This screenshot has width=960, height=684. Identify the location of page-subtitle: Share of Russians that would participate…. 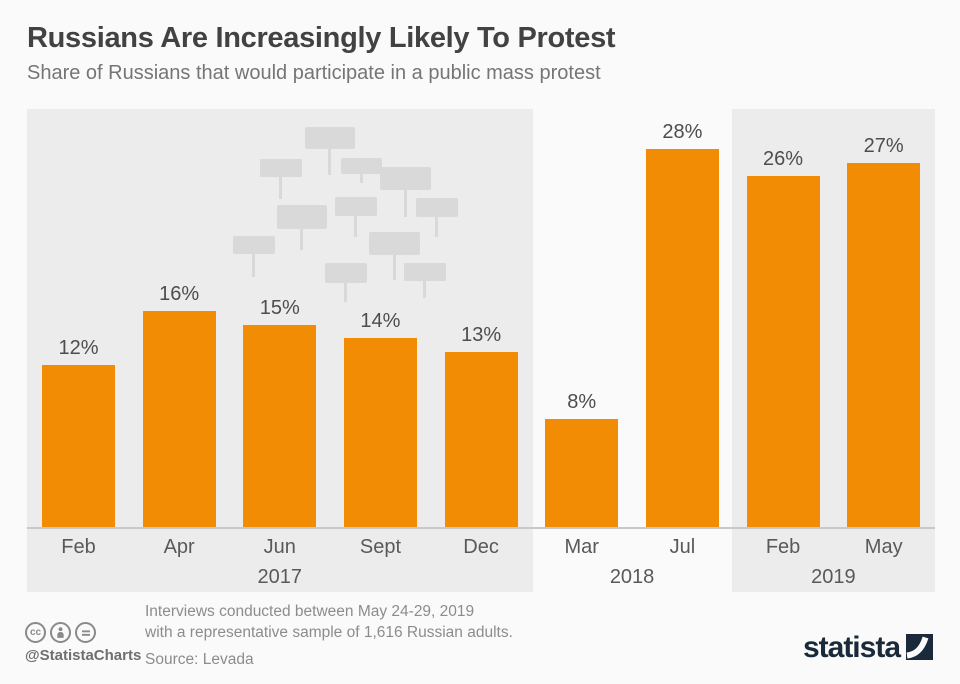
(314, 73).